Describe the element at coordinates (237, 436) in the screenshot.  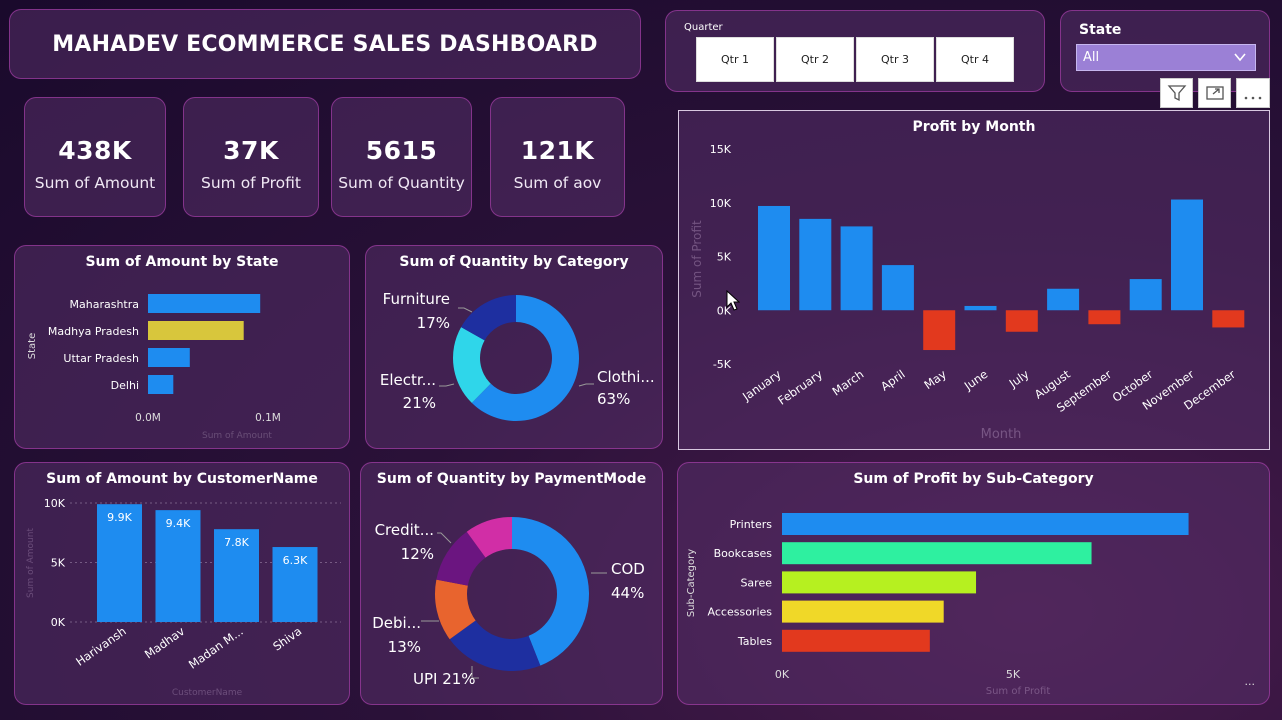
I see `x-axis-label: Sum of Amount` at that location.